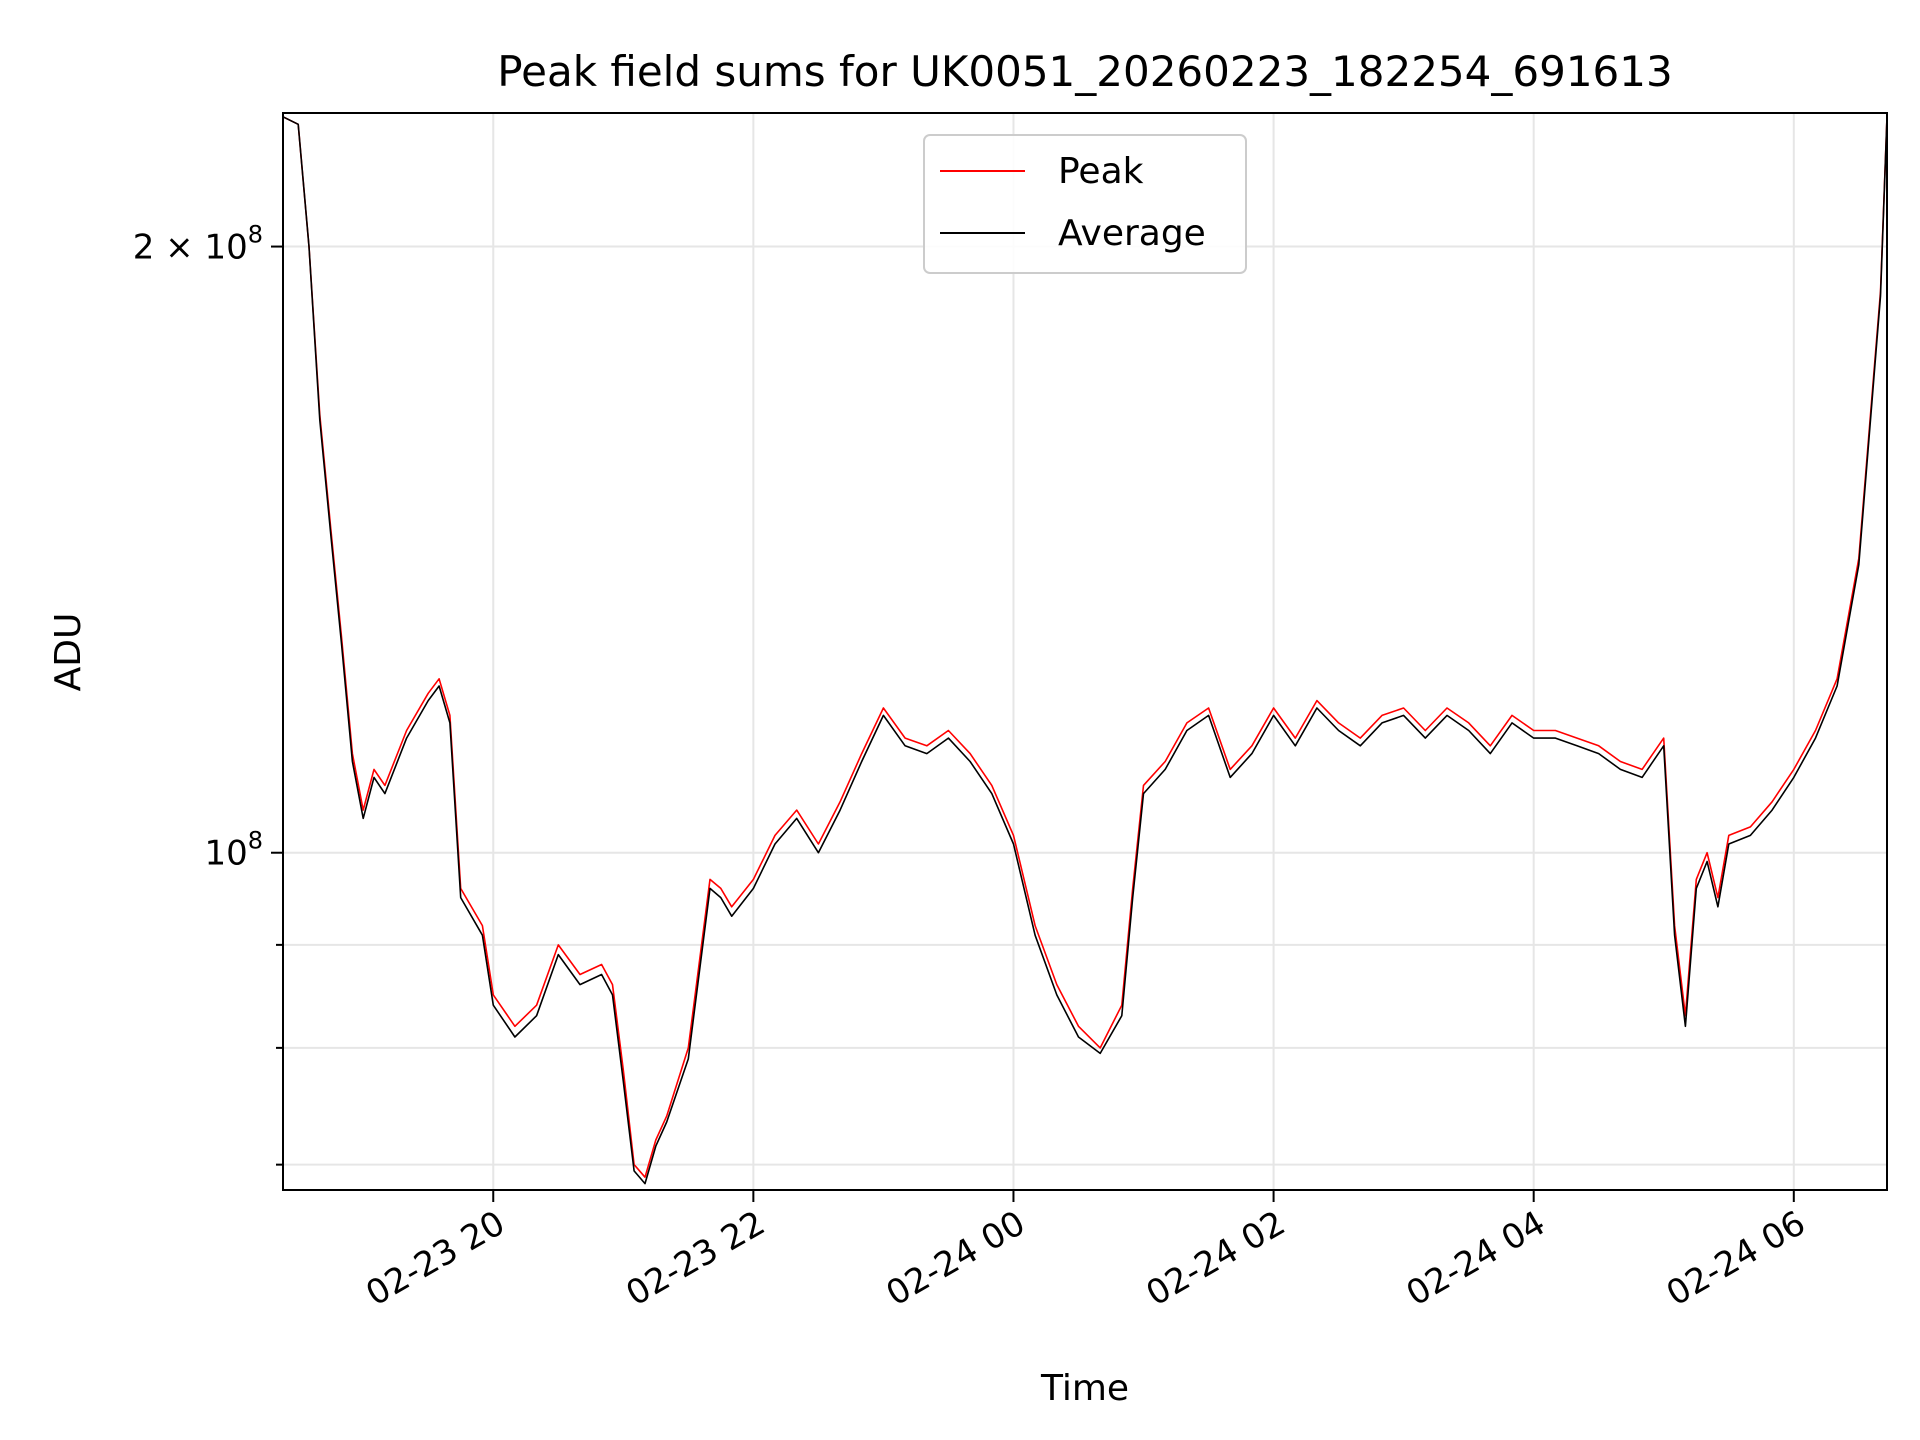  What do you see at coordinates (1132, 233) in the screenshot?
I see `legend-label-average: Average` at bounding box center [1132, 233].